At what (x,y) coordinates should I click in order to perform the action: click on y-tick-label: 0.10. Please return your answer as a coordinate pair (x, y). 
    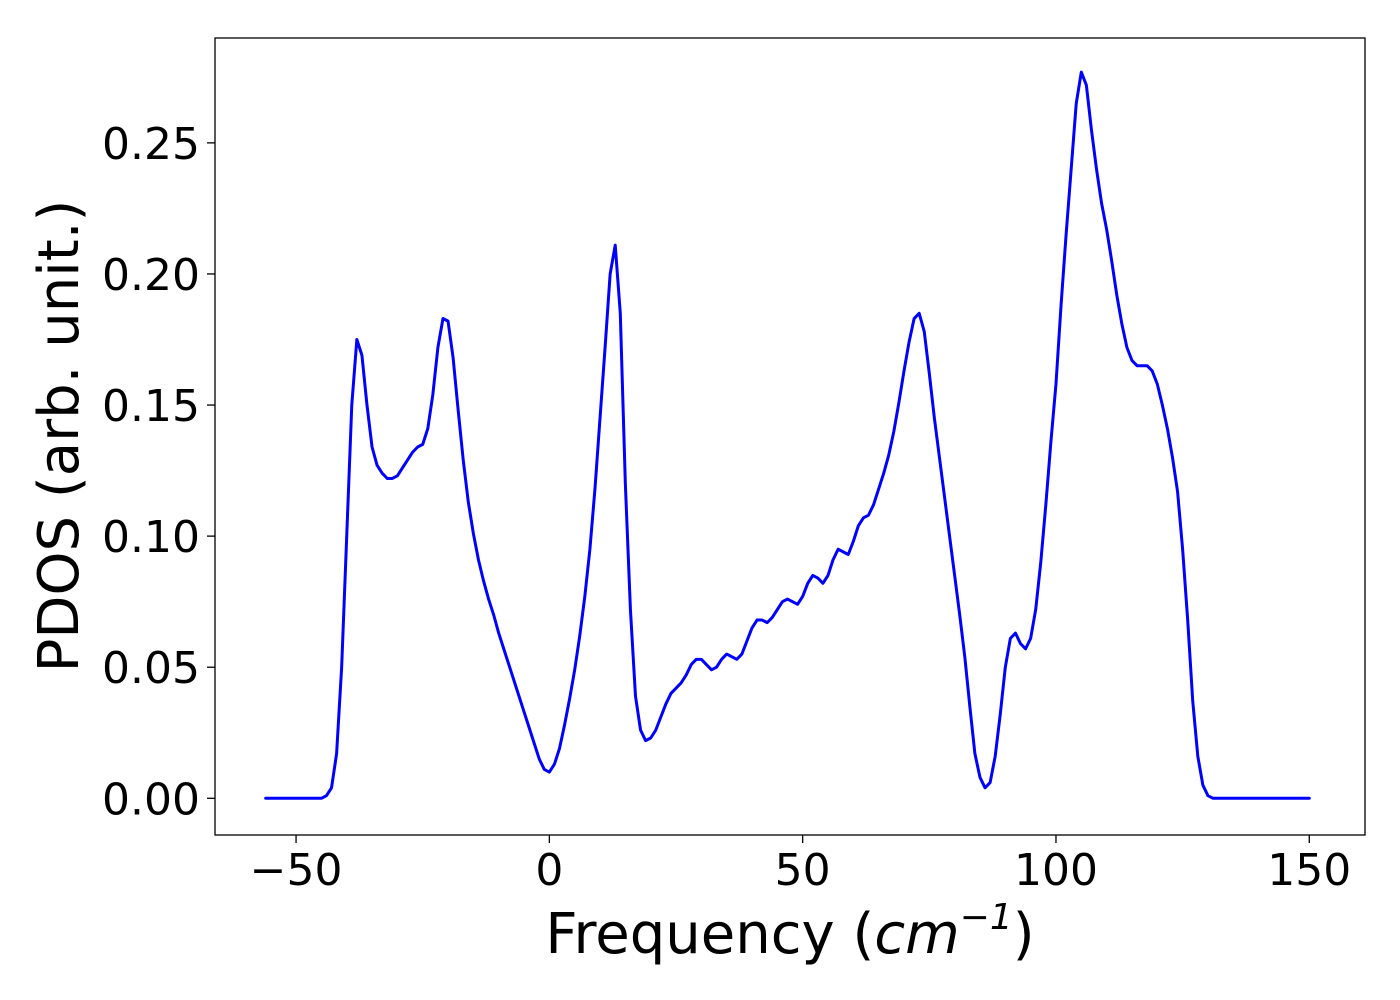
    Looking at the image, I should click on (151, 537).